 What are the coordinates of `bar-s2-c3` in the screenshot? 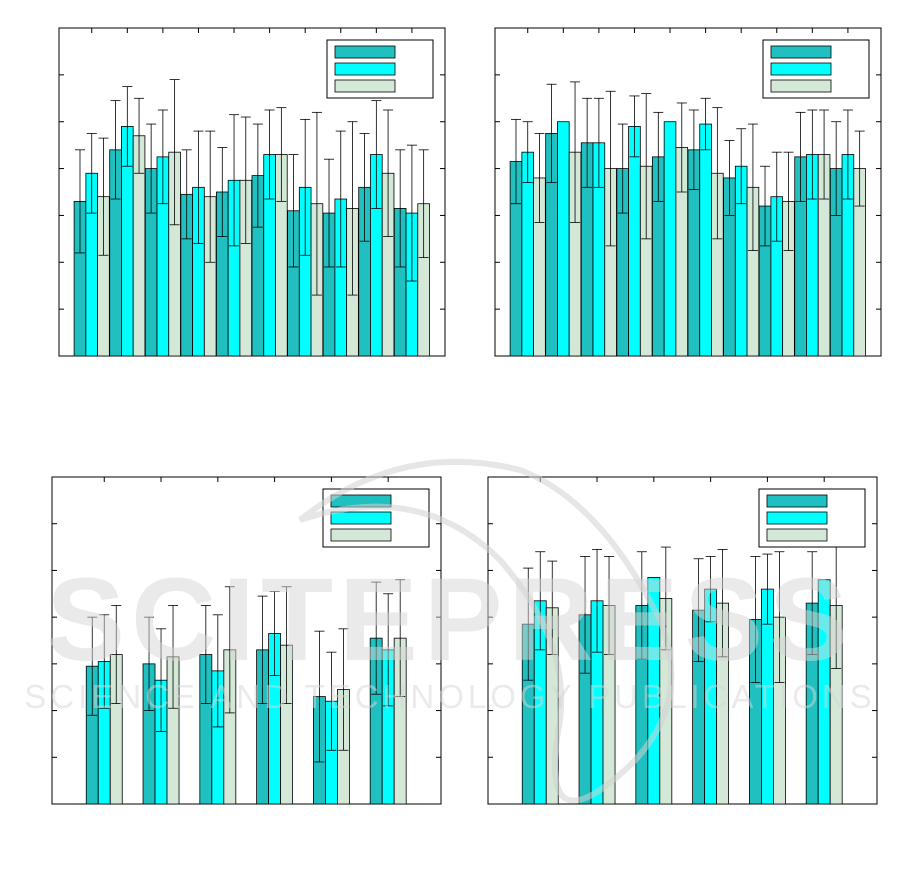 It's located at (654, 691).